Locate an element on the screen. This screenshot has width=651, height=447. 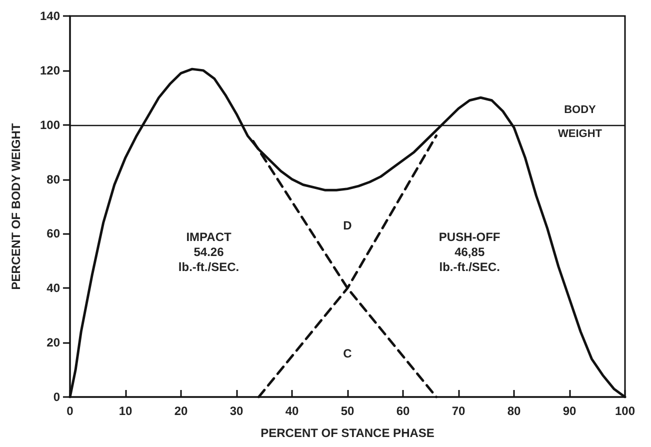
y-tick-label: 0 is located at coordinates (56, 397).